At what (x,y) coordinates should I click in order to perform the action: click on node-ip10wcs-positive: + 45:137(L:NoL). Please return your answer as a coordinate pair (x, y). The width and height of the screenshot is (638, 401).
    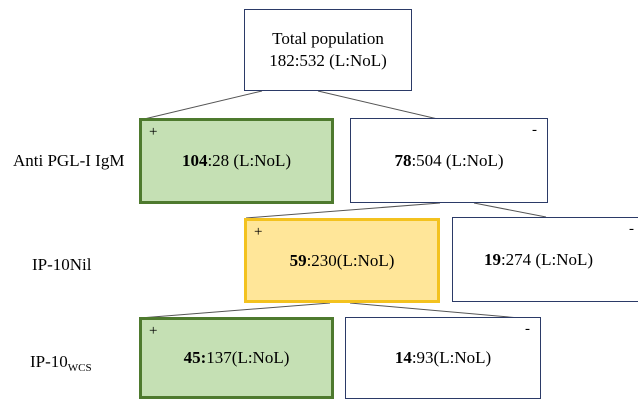
    Looking at the image, I should click on (236, 358).